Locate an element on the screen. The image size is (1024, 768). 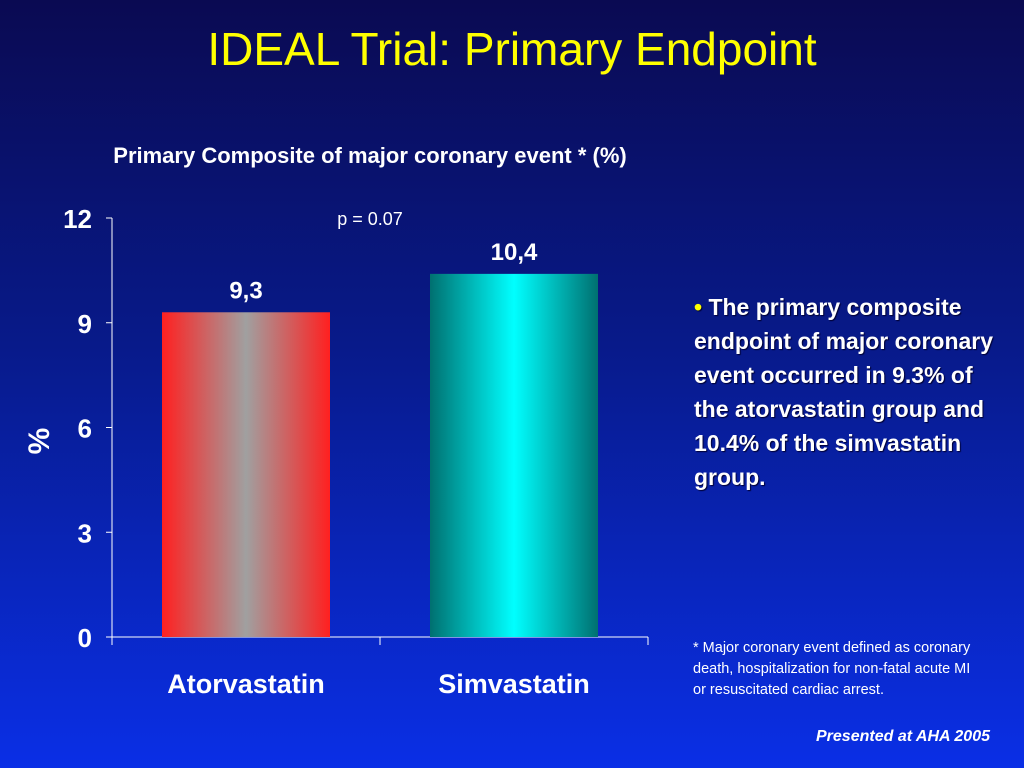
data-label: 9,3 is located at coordinates (245, 290).